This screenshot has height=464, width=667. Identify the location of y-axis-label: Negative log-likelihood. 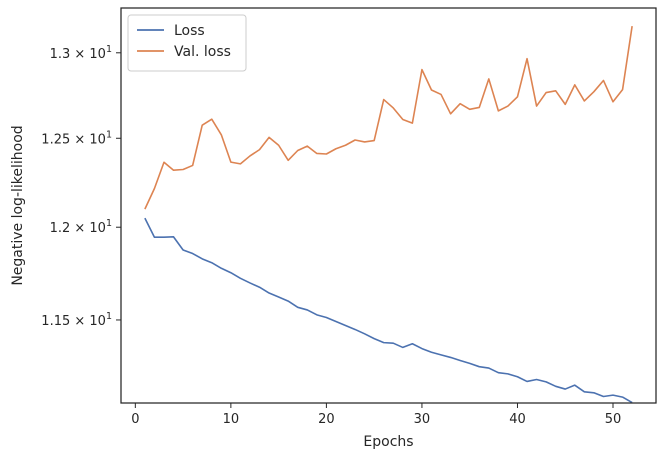
(18, 205).